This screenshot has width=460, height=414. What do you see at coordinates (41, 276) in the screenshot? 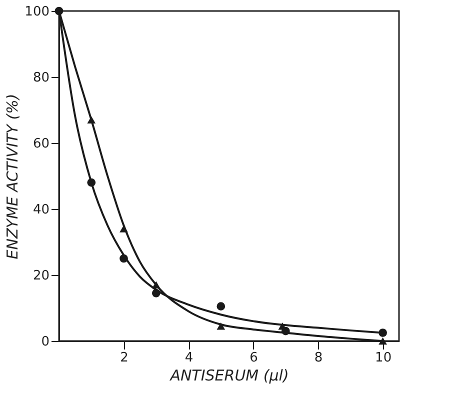
I see `y-tick-label: 20` at bounding box center [41, 276].